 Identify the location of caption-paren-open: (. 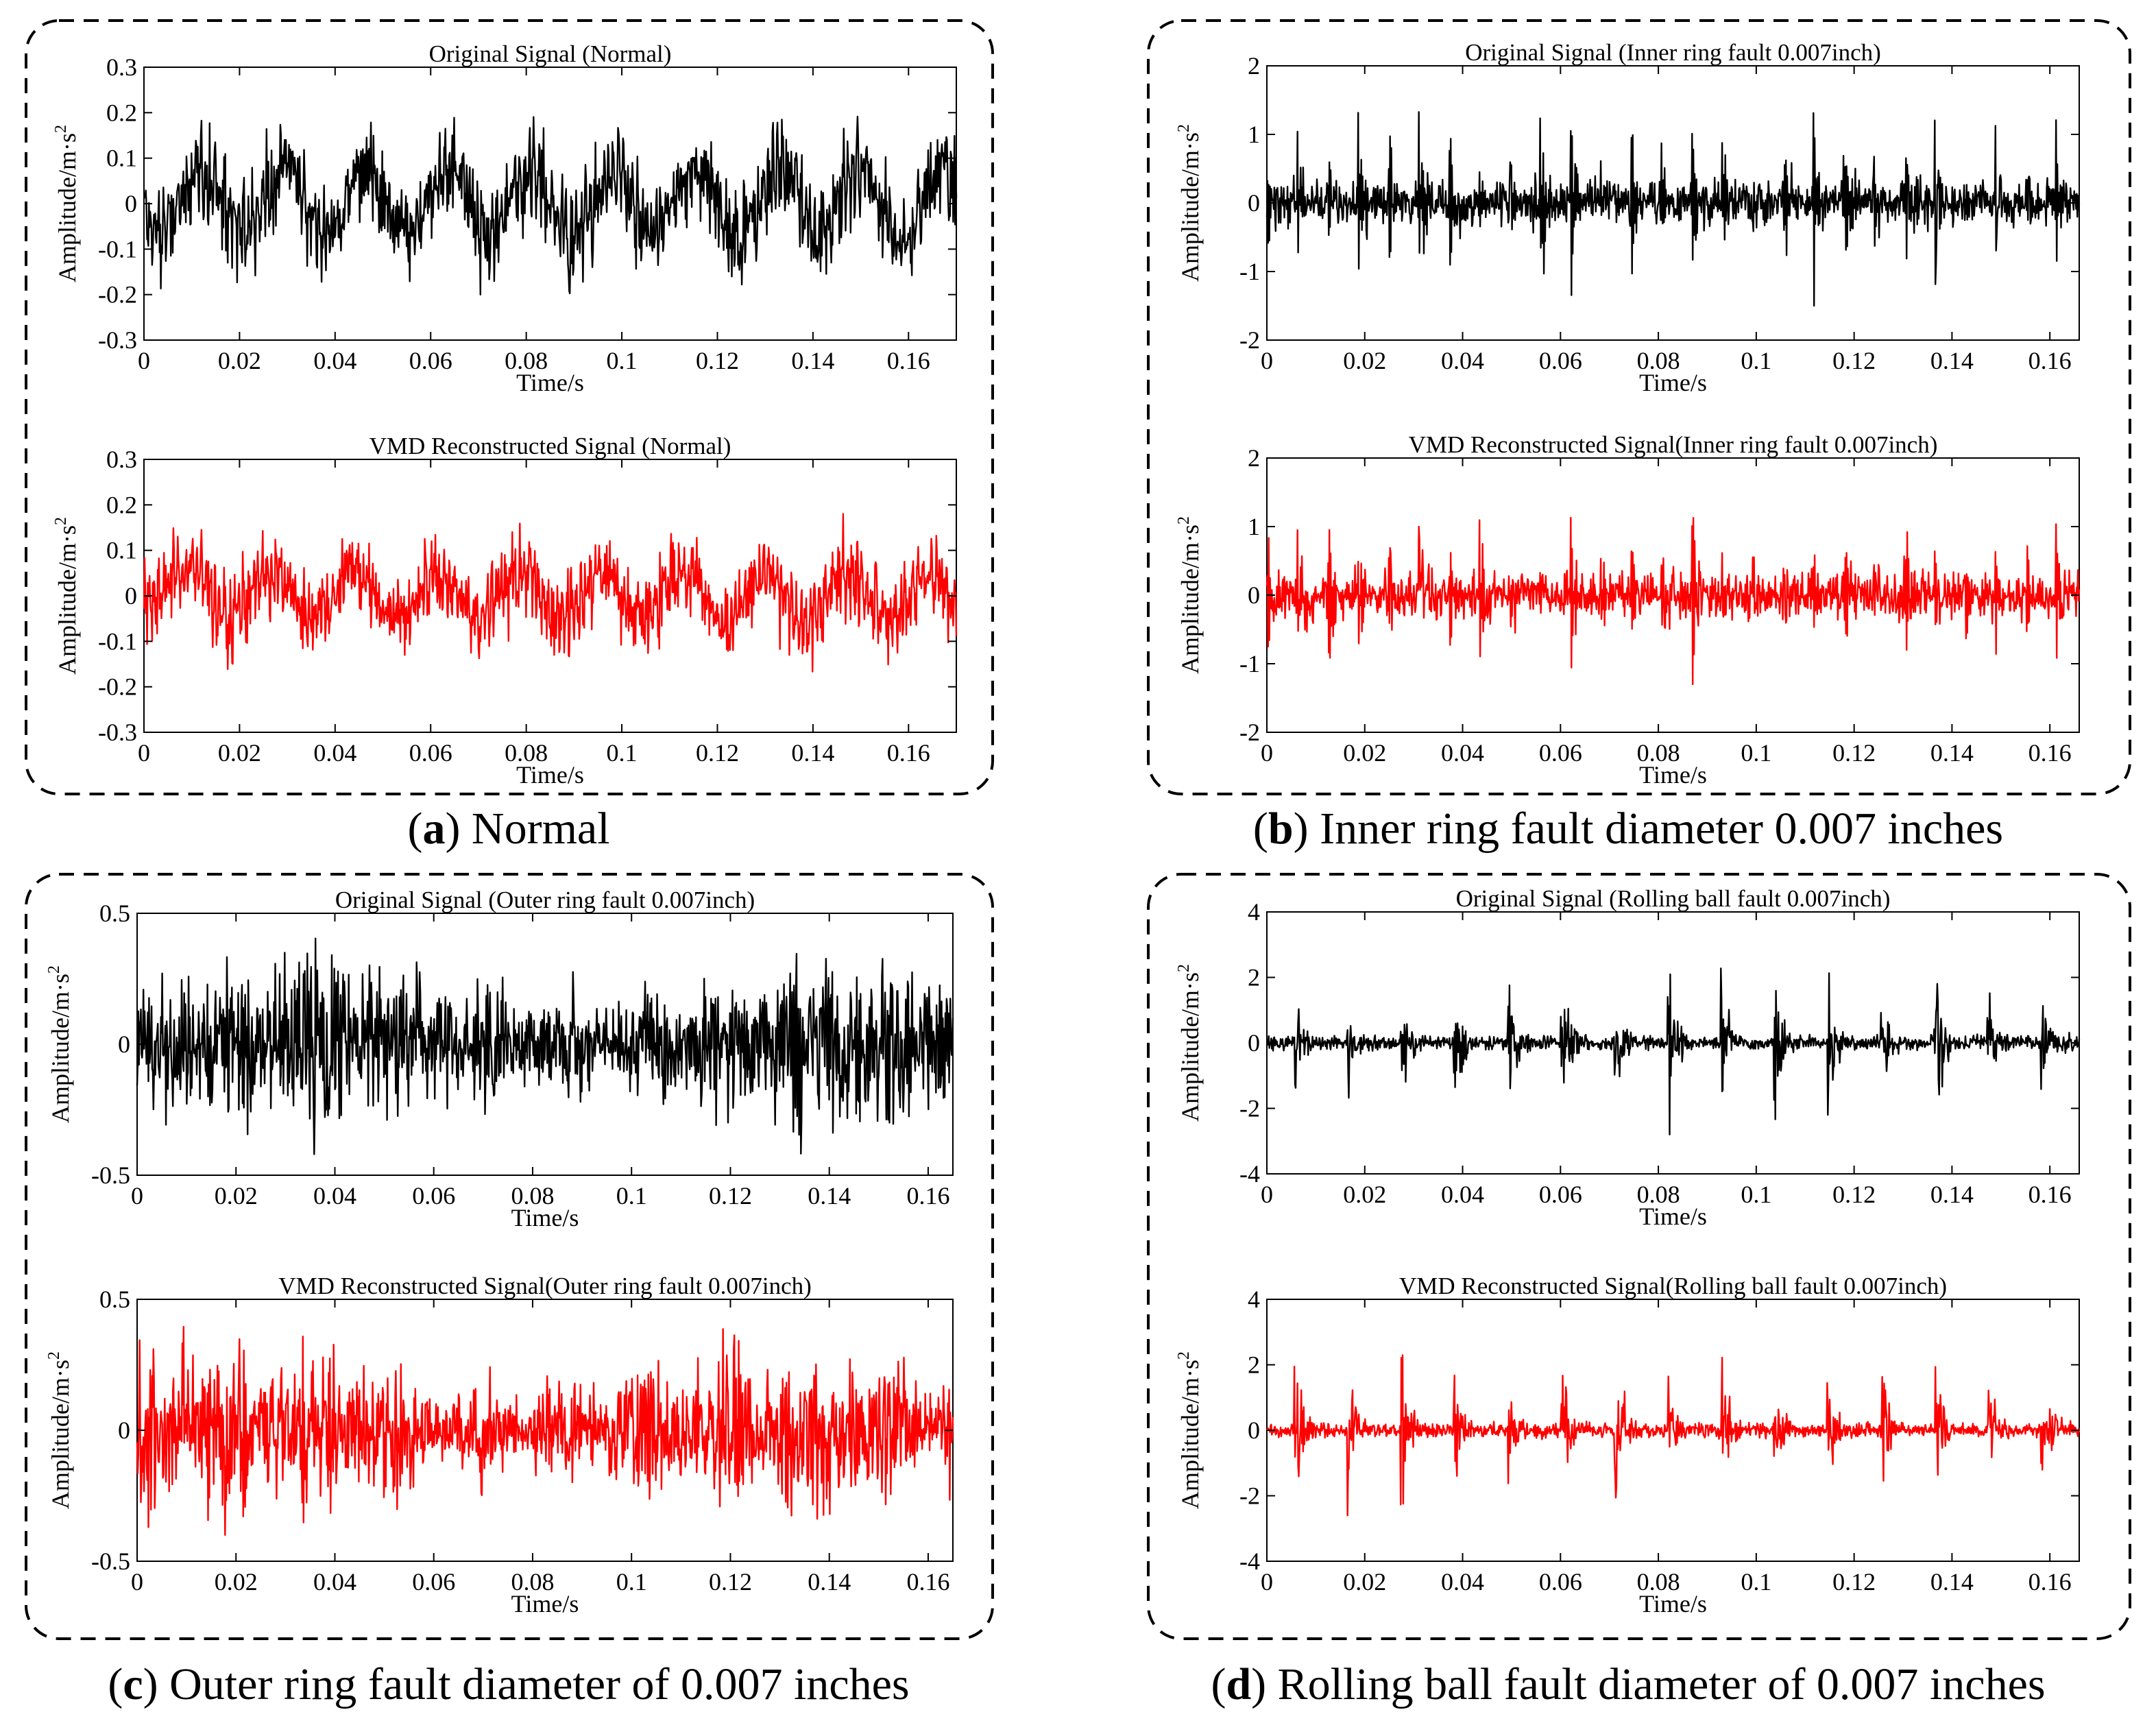
(414, 829).